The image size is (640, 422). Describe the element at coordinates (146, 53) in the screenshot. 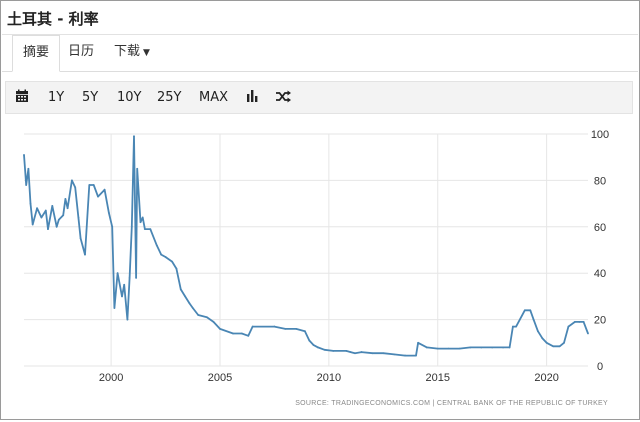

I see `caret-down-icon: ▼` at that location.